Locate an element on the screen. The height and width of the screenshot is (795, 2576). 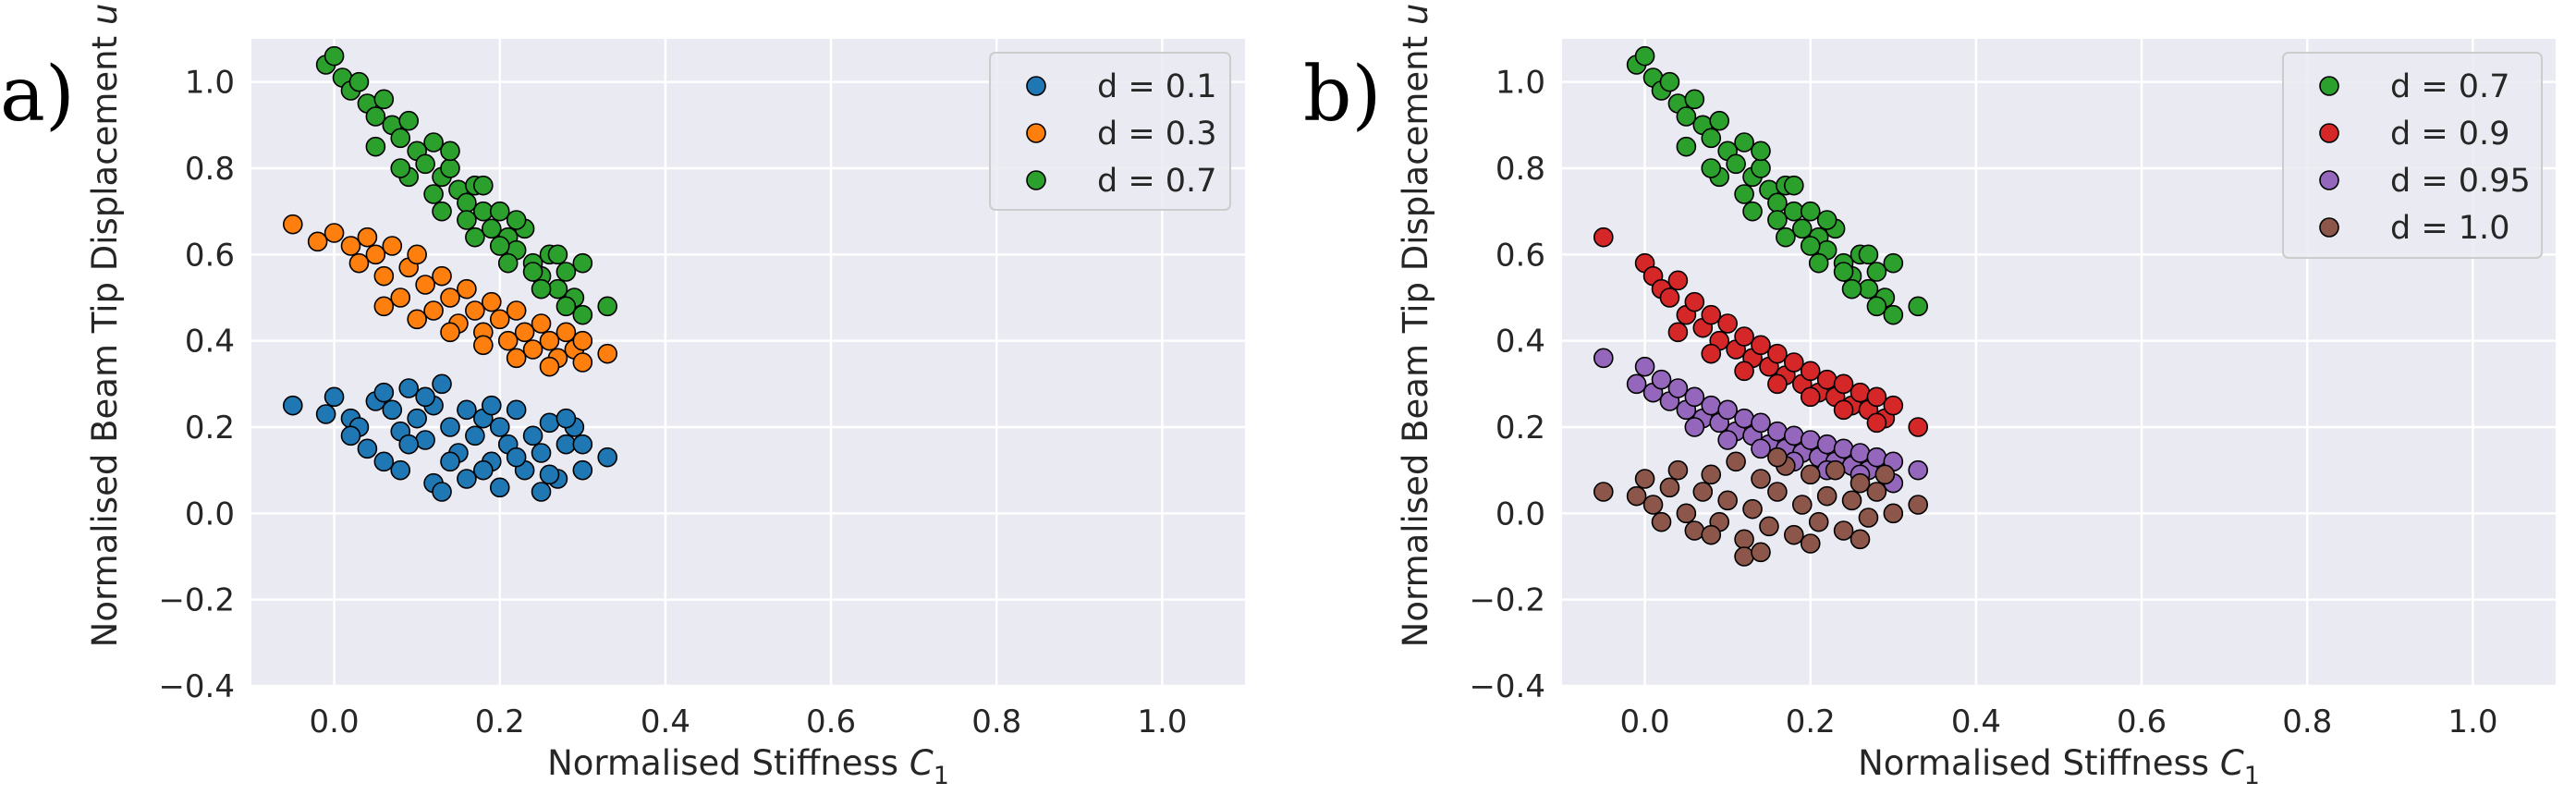
y-tick-label: −0.4 is located at coordinates (1507, 686).